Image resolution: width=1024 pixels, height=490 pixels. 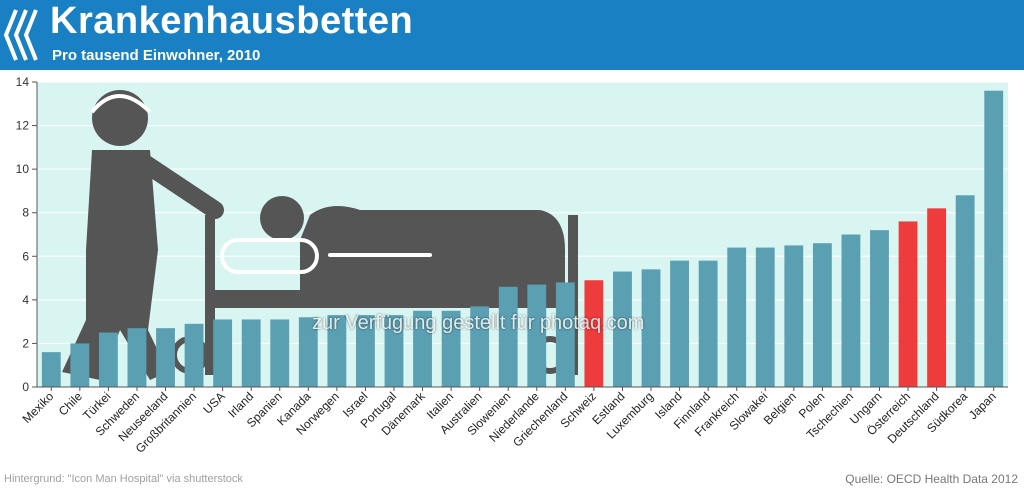 I want to click on watermark-text: zur Verfügung gestellt für photaq.com, so click(x=478, y=323).